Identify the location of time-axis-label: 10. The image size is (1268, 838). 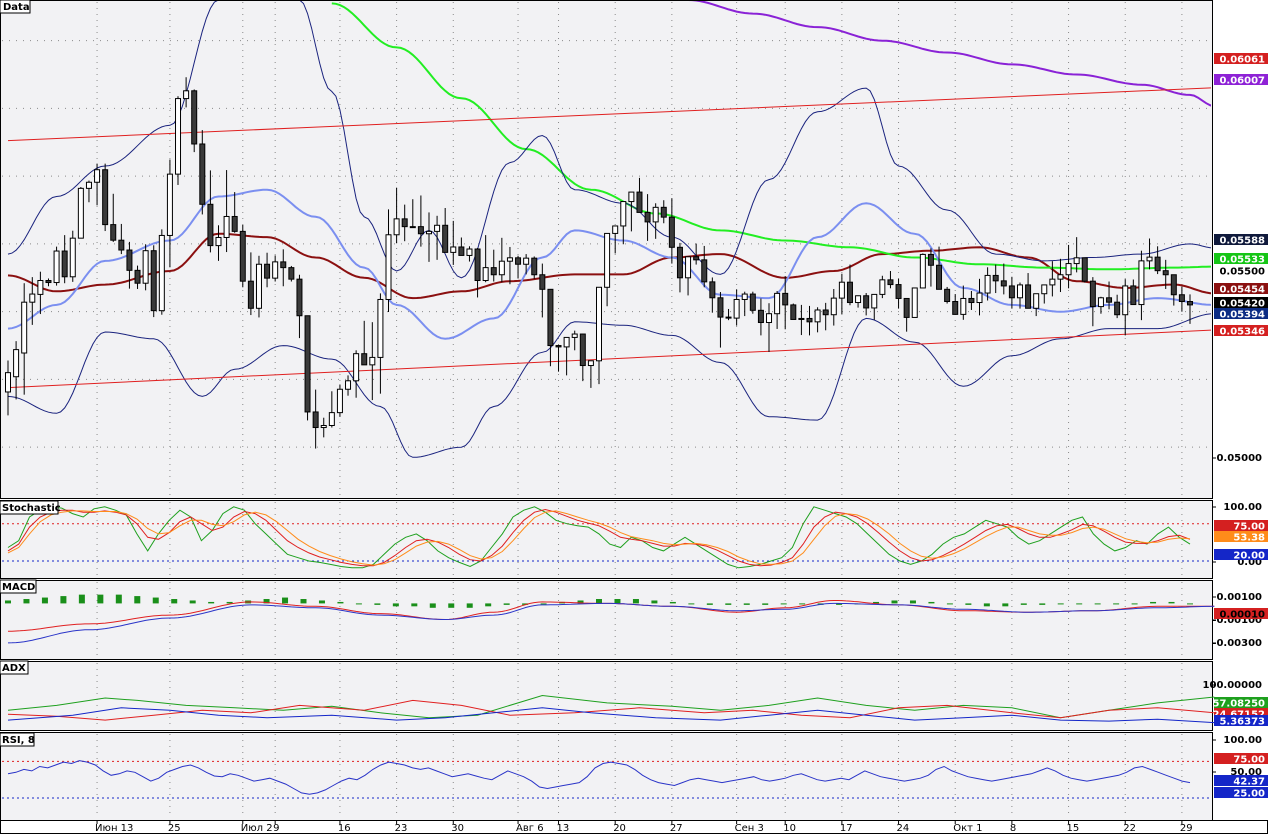
(789, 828).